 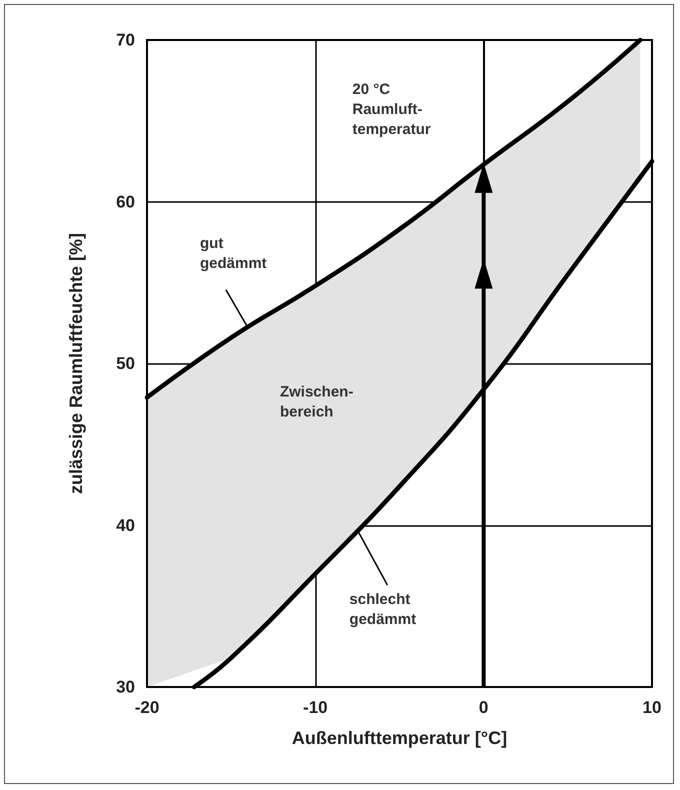 What do you see at coordinates (125, 40) in the screenshot?
I see `y-tick-label: 70` at bounding box center [125, 40].